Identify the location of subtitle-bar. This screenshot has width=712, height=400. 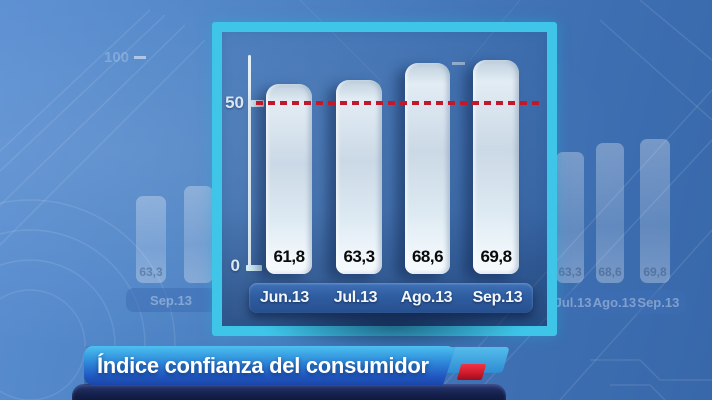
(289, 392).